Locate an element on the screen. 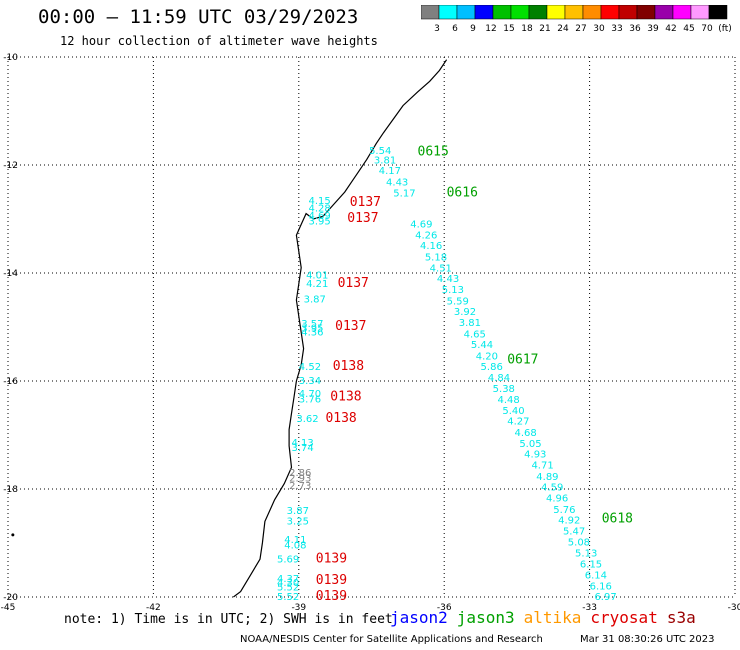  colorbar-tick-label: 9 is located at coordinates (473, 29).